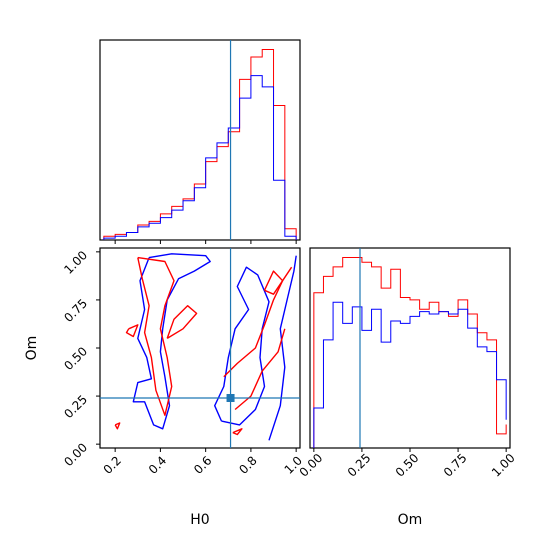 The height and width of the screenshot is (550, 550). What do you see at coordinates (75, 262) in the screenshot?
I see `y-tick-label: 1.00` at bounding box center [75, 262].